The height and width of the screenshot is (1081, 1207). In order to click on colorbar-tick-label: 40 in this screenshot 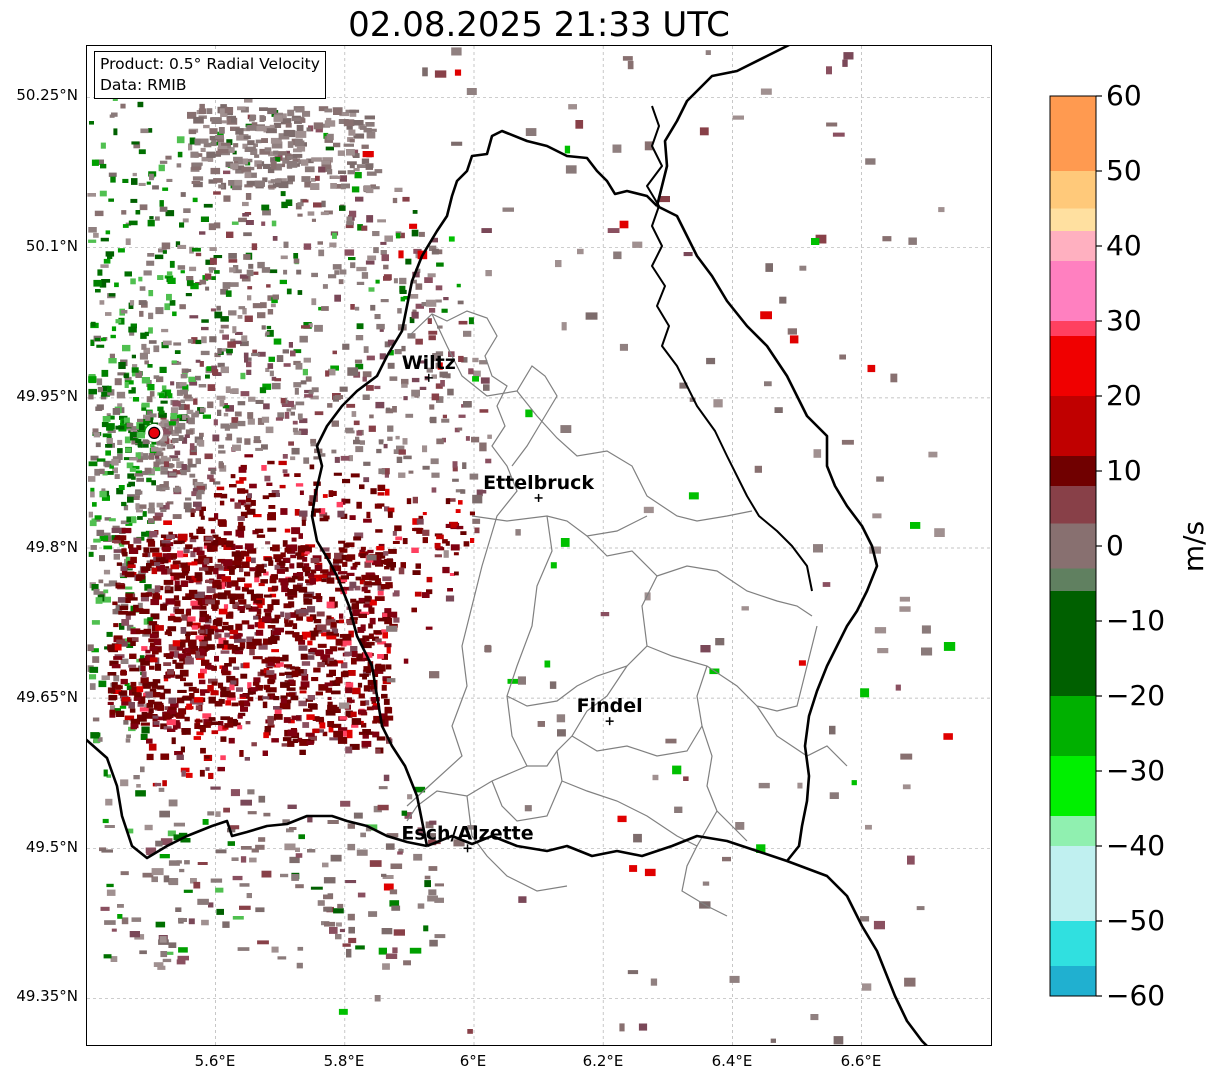, I will do `click(1124, 245)`.